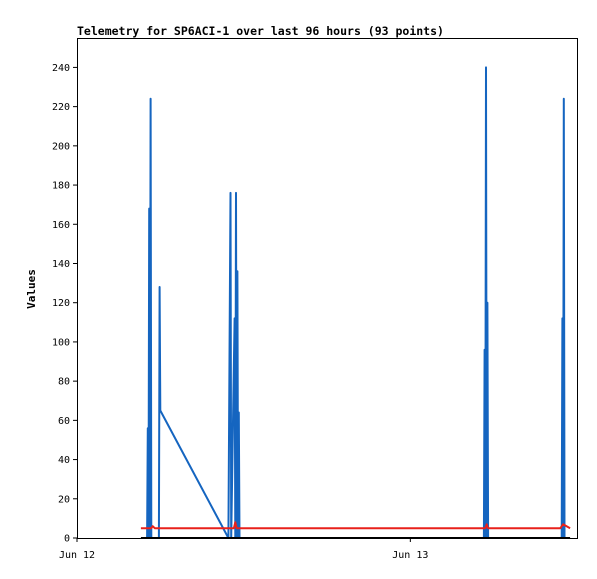 The image size is (597, 579). Describe the element at coordinates (61, 146) in the screenshot. I see `y-tick-label: 200` at that location.